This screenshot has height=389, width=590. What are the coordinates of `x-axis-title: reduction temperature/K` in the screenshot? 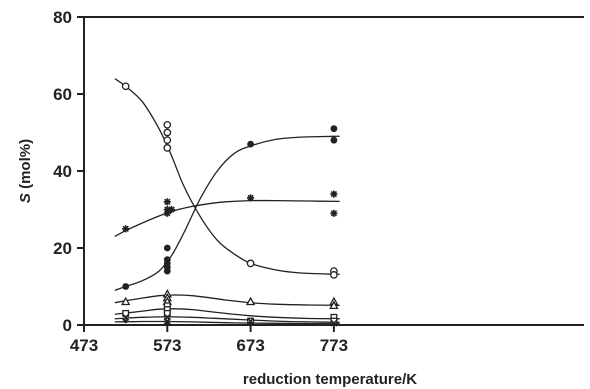 It's located at (330, 379).